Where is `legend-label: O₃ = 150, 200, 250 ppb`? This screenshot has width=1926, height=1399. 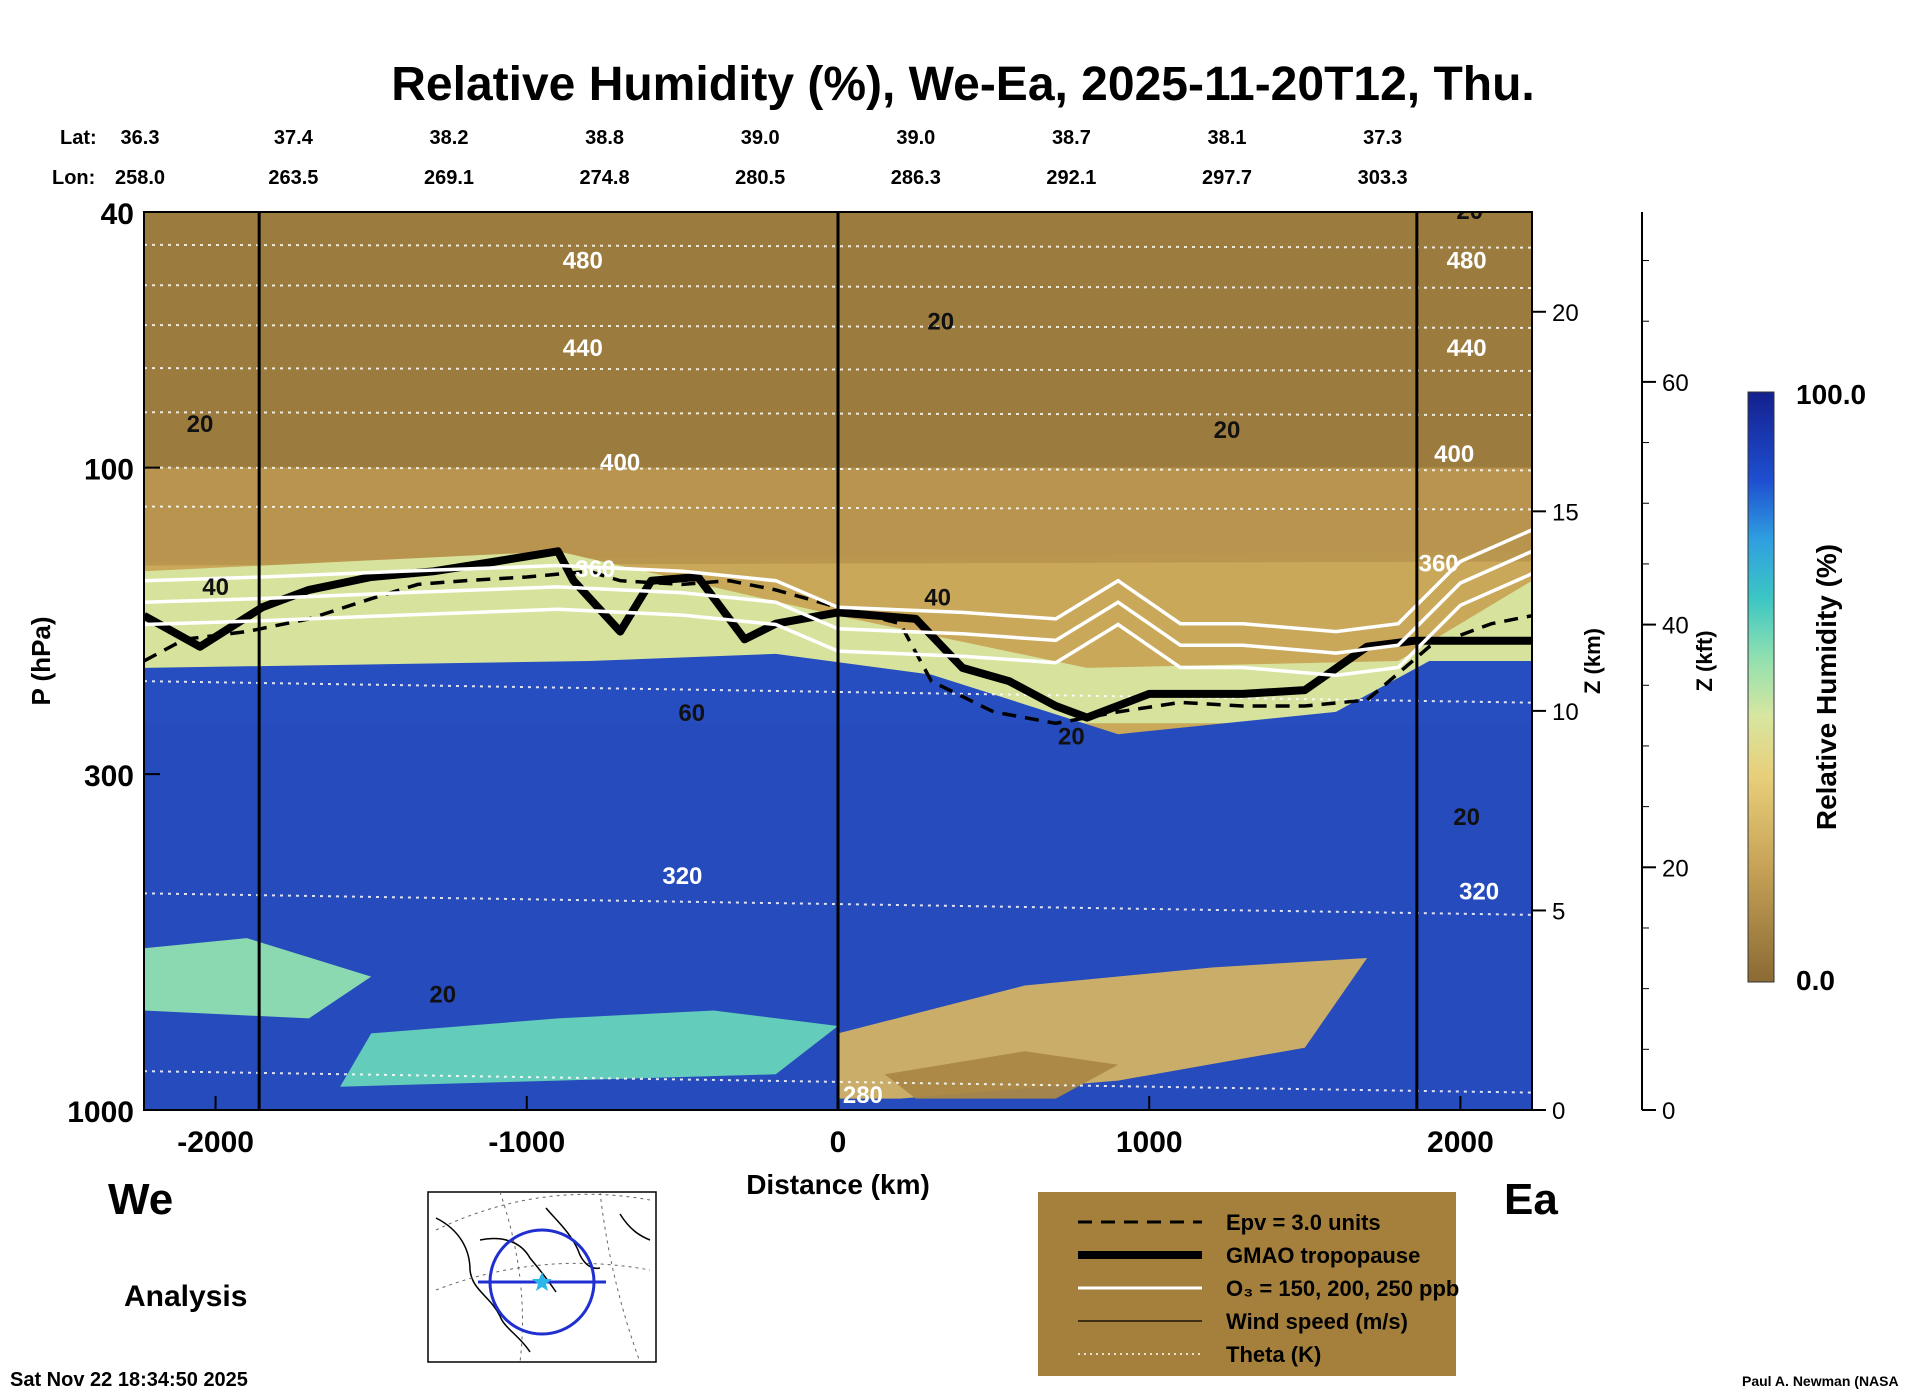
legend-label: O₃ = 150, 200, 250 ppb is located at coordinates (1342, 1288).